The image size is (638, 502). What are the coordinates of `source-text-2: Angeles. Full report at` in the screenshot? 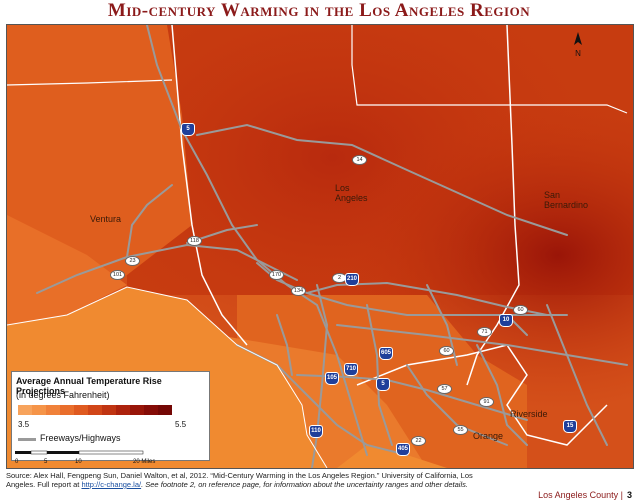 It's located at (44, 484).